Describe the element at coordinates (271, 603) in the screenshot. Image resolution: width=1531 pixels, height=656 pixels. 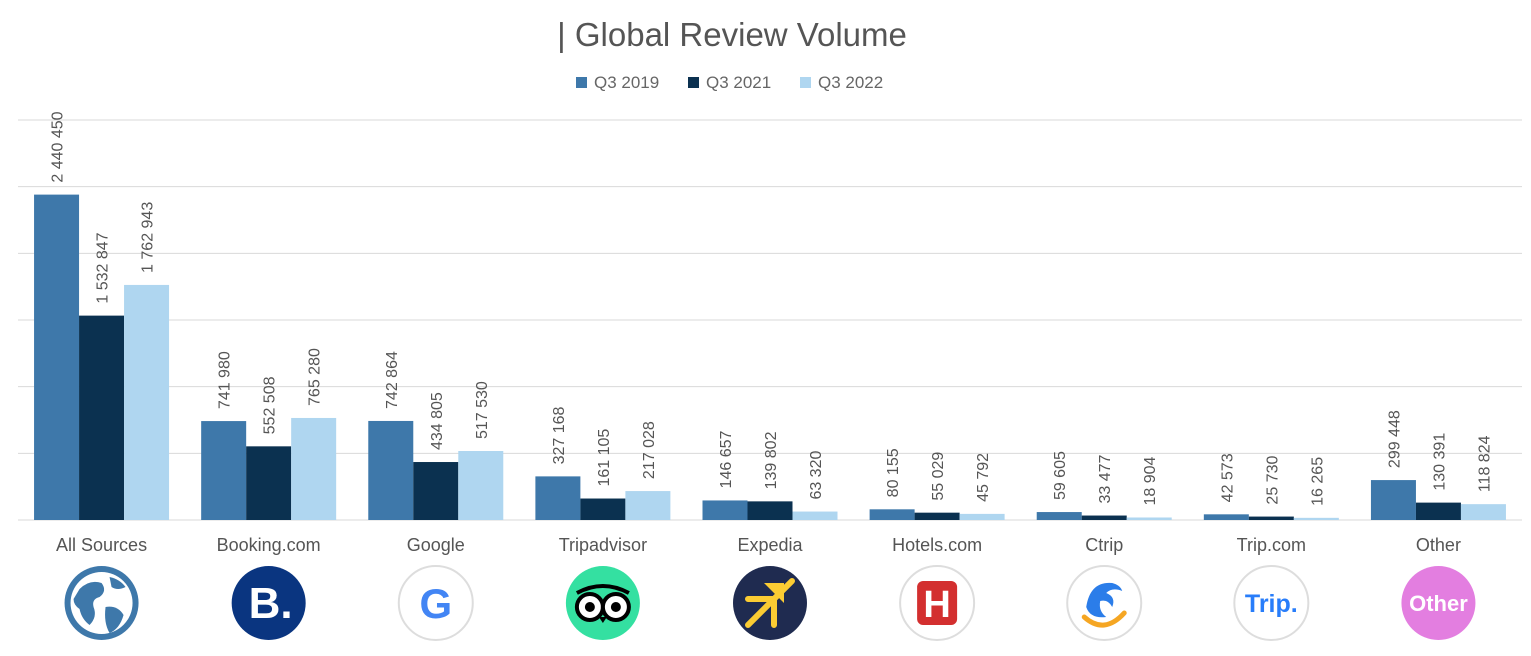
I see `svg-text: B.` at that location.